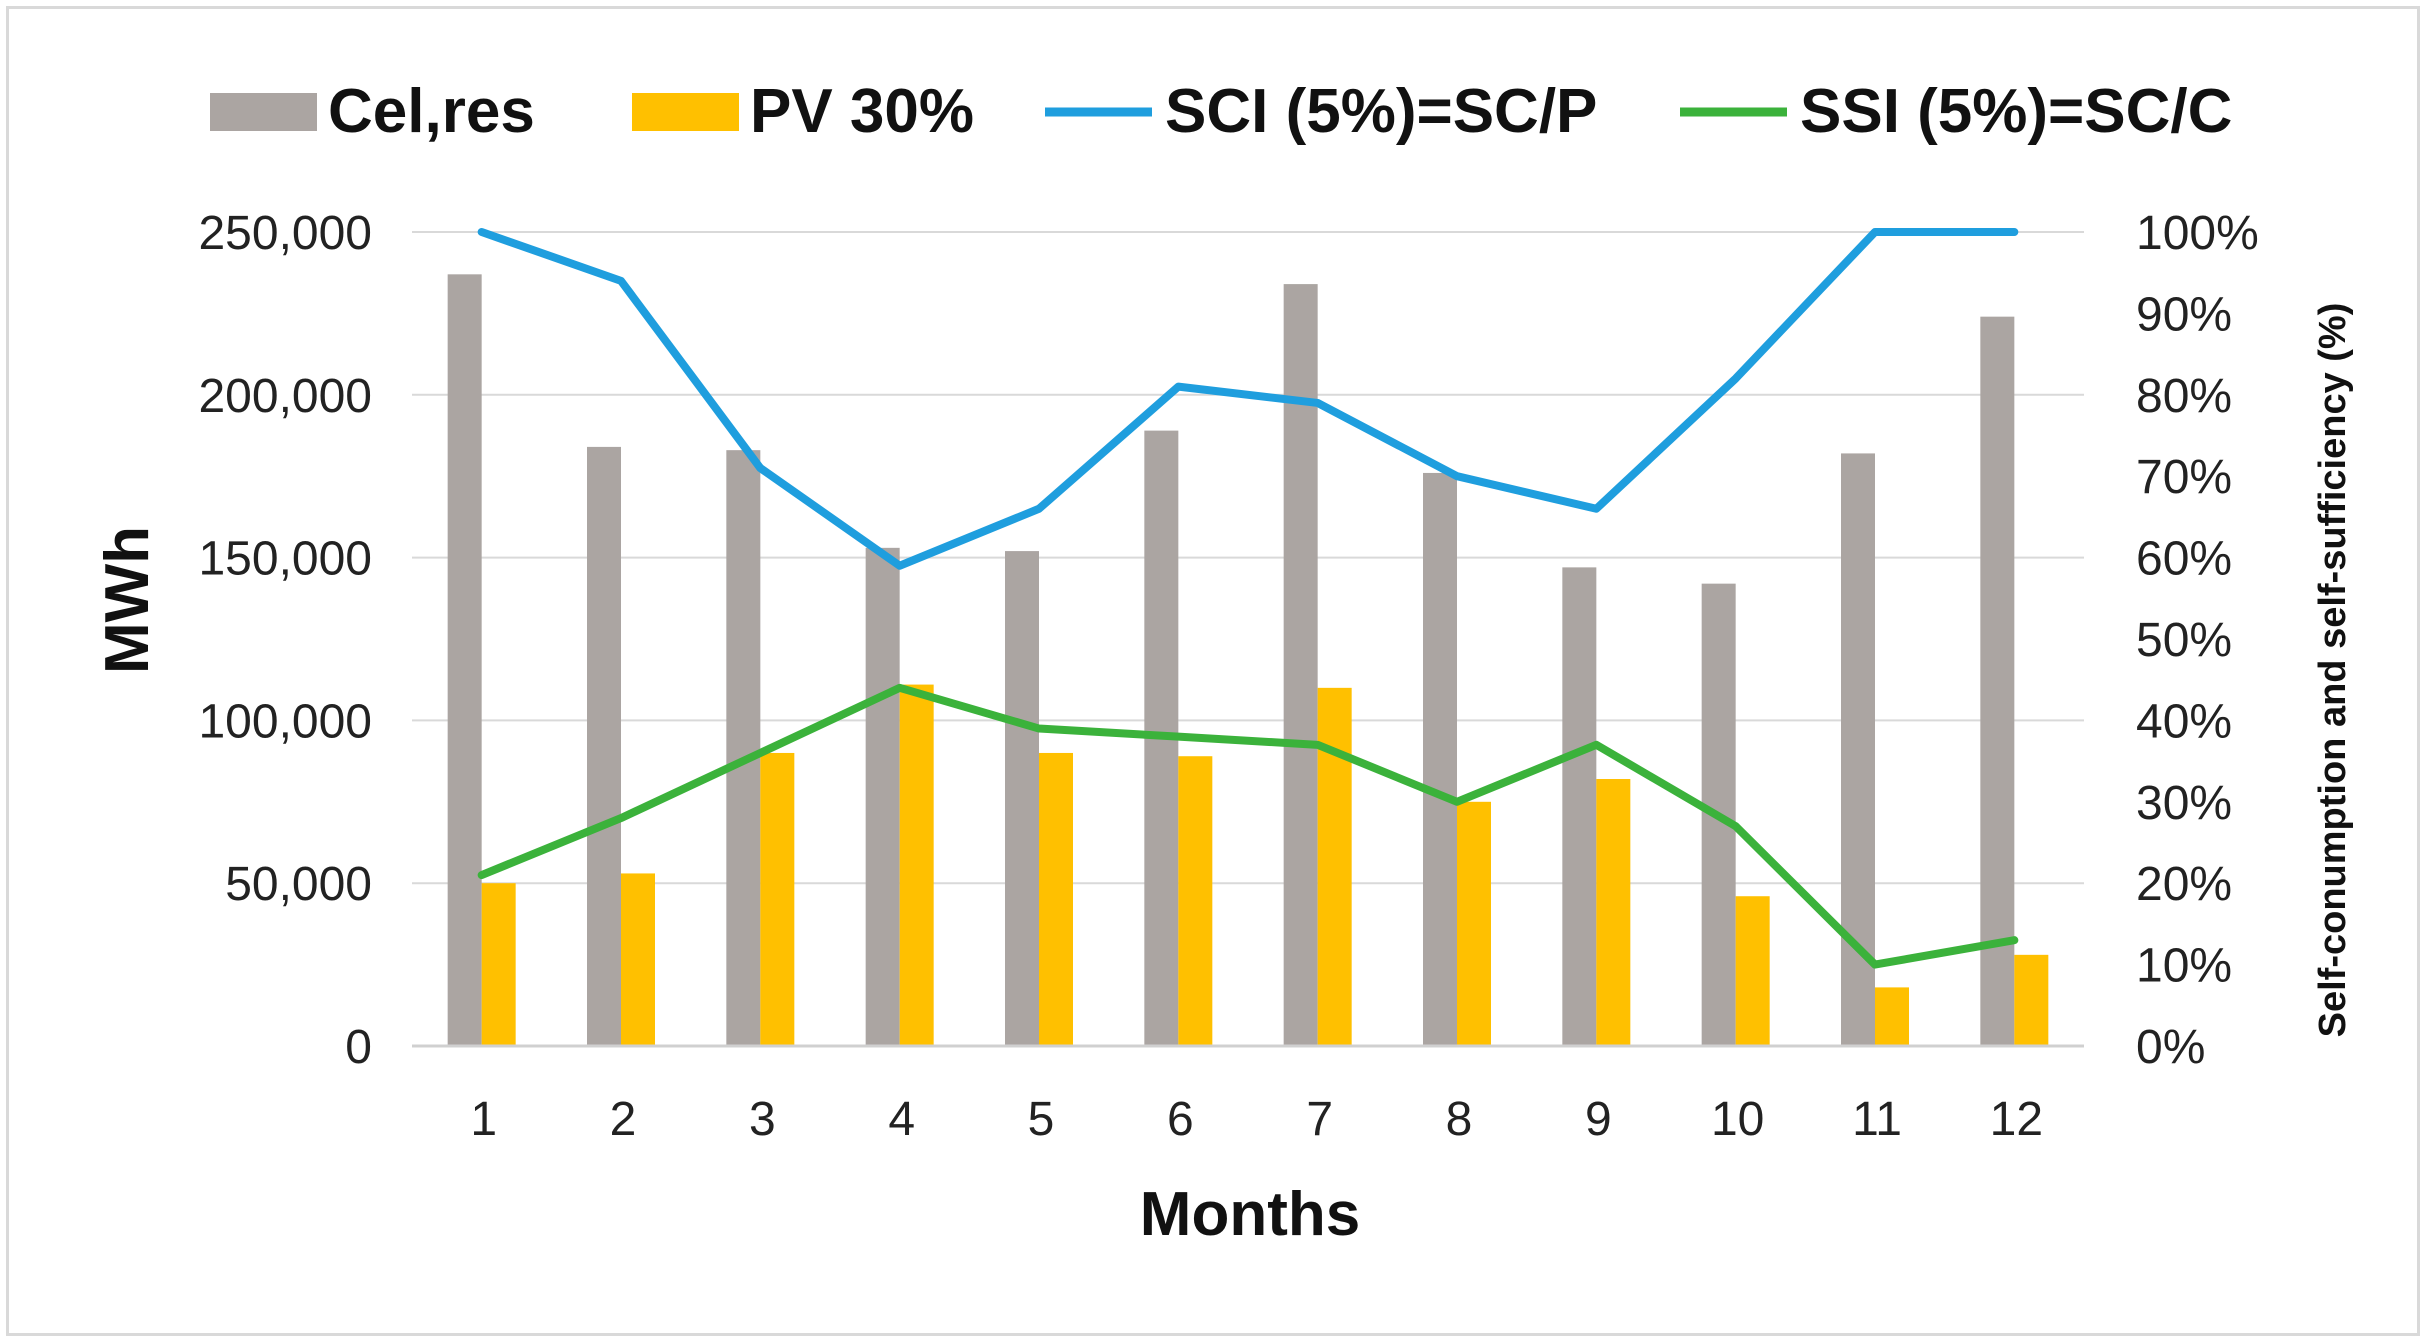 The width and height of the screenshot is (2430, 1344). What do you see at coordinates (1598, 1119) in the screenshot?
I see `x-tick-label: 9` at bounding box center [1598, 1119].